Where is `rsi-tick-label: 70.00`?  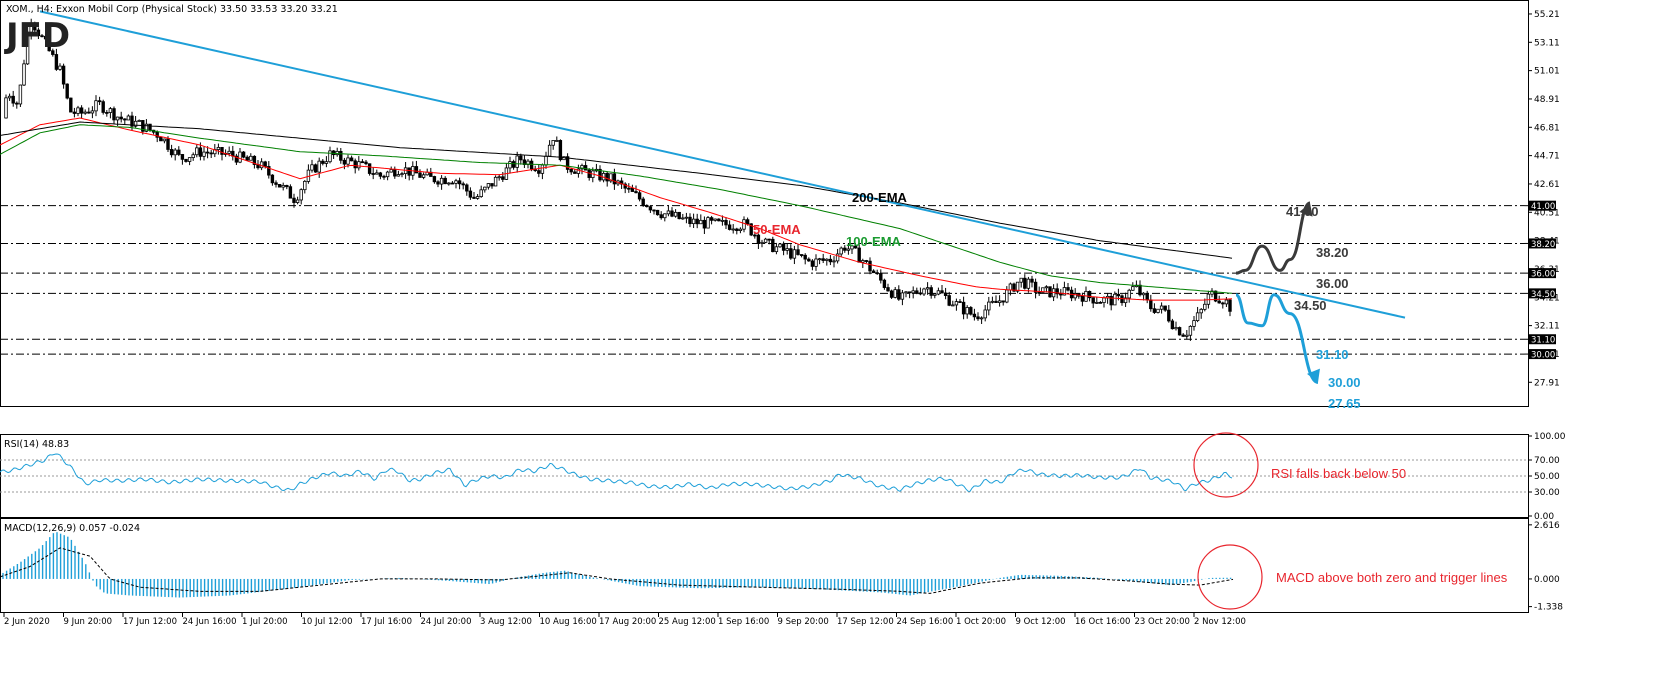
rsi-tick-label: 70.00 is located at coordinates (1547, 461).